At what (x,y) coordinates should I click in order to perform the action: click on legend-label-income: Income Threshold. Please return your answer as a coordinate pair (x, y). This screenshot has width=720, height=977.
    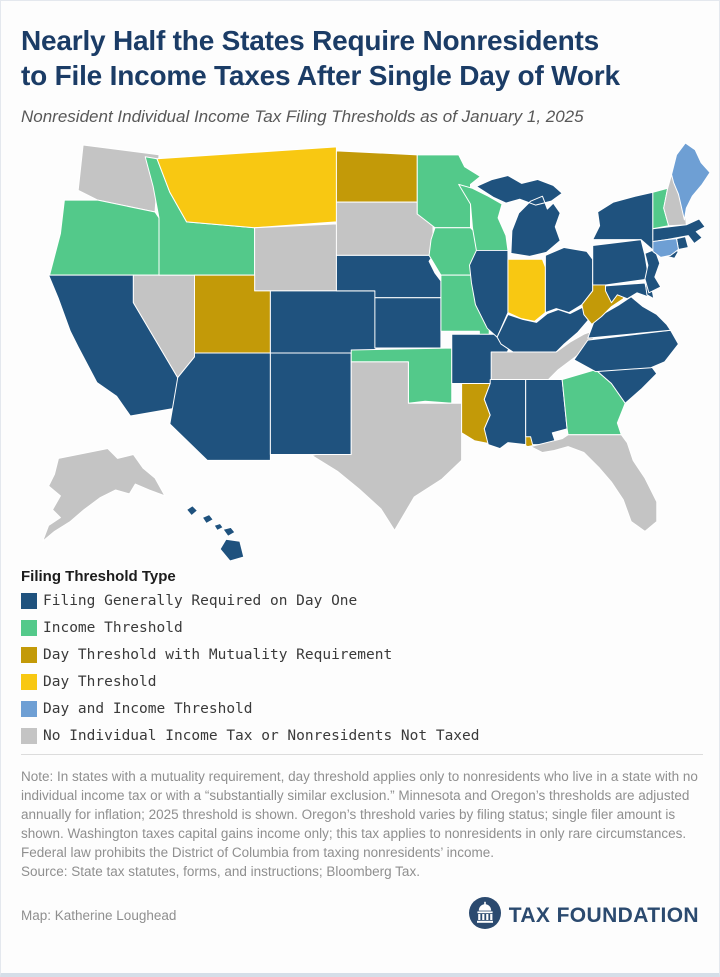
    Looking at the image, I should click on (113, 627).